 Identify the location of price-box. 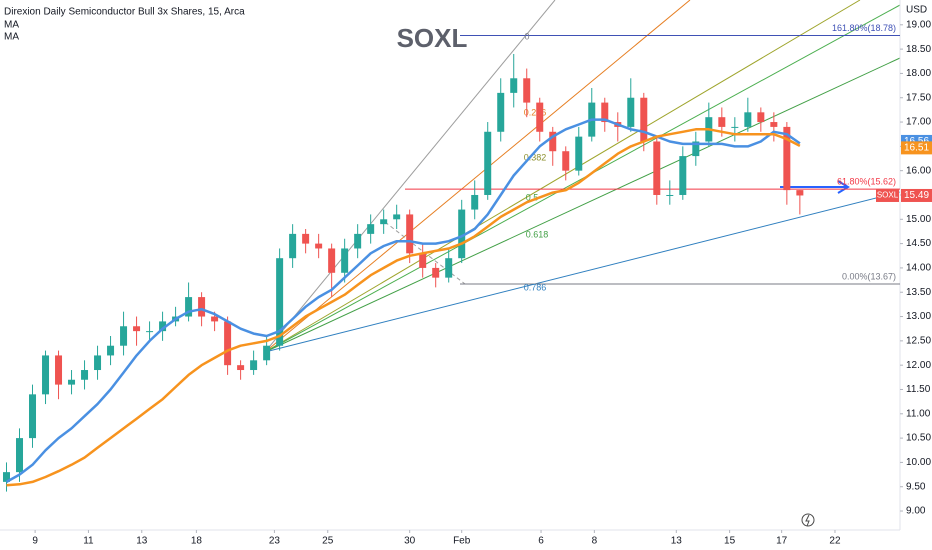
(916, 195).